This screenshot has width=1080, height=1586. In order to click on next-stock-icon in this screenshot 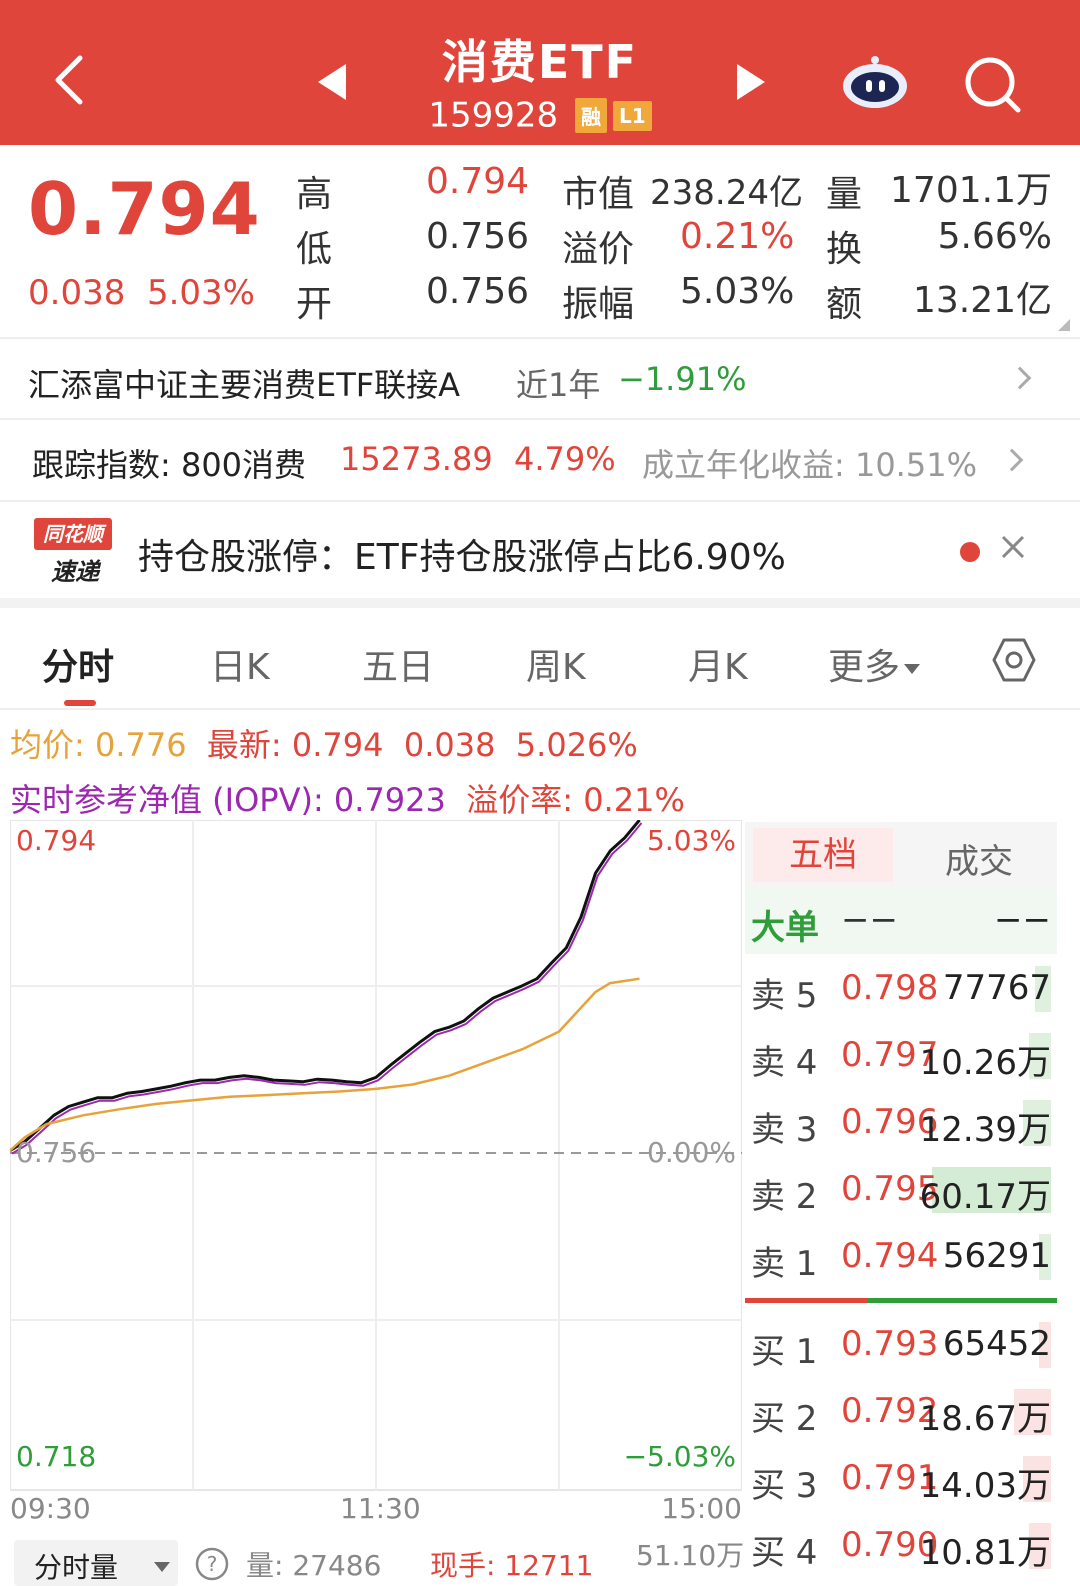, I will do `click(751, 82)`.